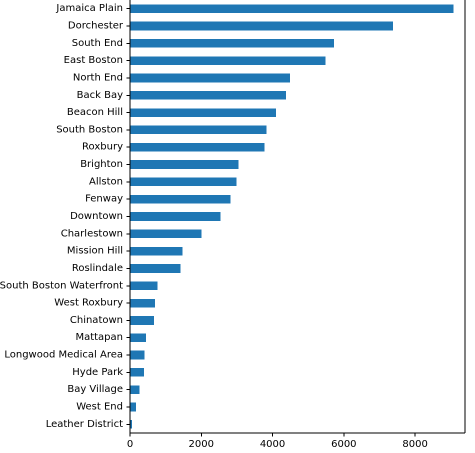 The image size is (475, 453). Describe the element at coordinates (138, 338) in the screenshot. I see `bar-mattapan` at that location.